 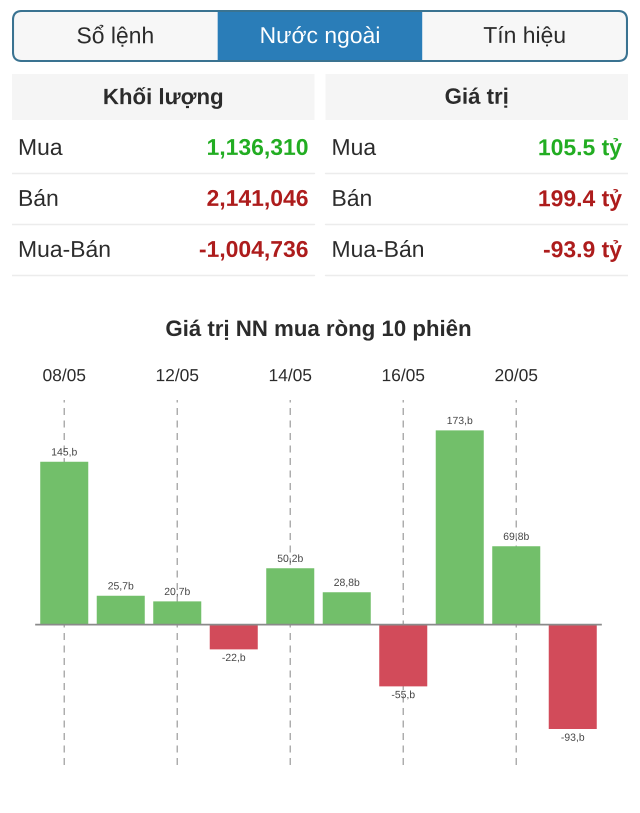 What do you see at coordinates (320, 37) in the screenshot?
I see `category-label: Nước ngoài` at bounding box center [320, 37].